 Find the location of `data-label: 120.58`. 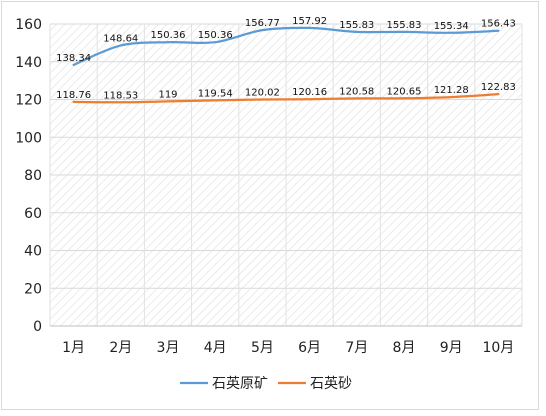

data-label: 120.58 is located at coordinates (356, 91).